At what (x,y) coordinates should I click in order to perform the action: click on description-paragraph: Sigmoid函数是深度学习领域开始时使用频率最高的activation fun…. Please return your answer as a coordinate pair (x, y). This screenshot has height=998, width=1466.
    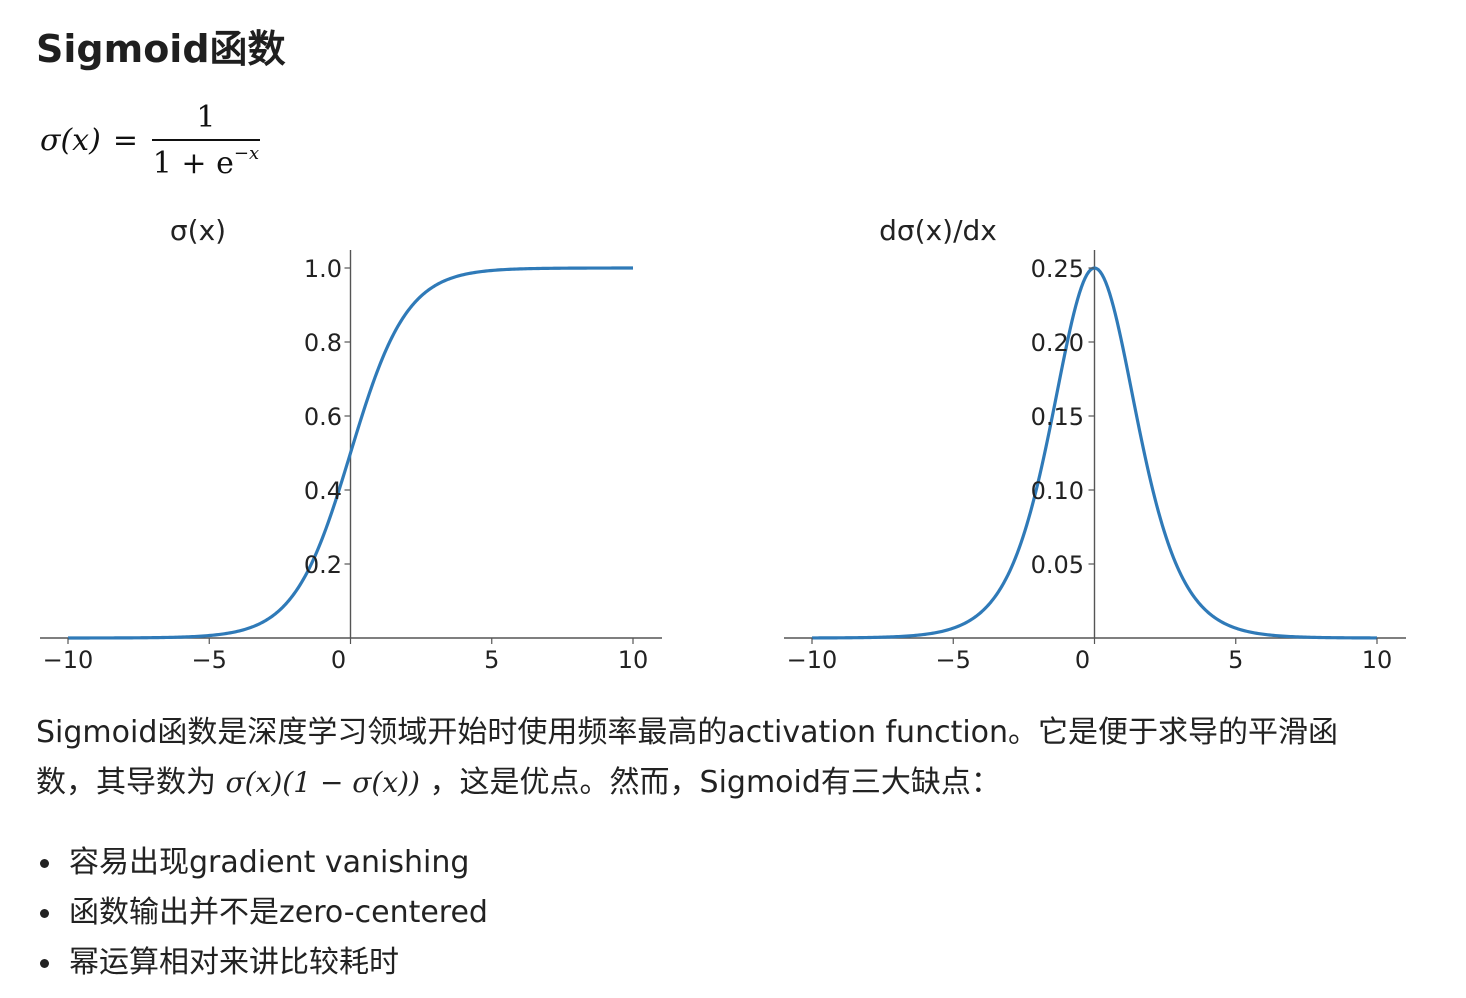
    Looking at the image, I should click on (731, 758).